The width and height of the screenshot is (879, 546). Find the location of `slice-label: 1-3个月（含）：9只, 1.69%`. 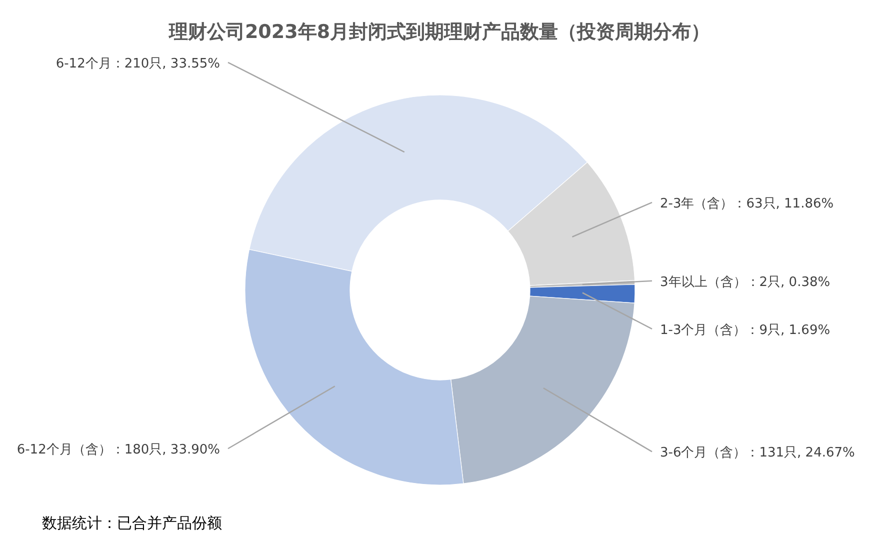

slice-label: 1-3个月（含）：9只, 1.69% is located at coordinates (745, 330).